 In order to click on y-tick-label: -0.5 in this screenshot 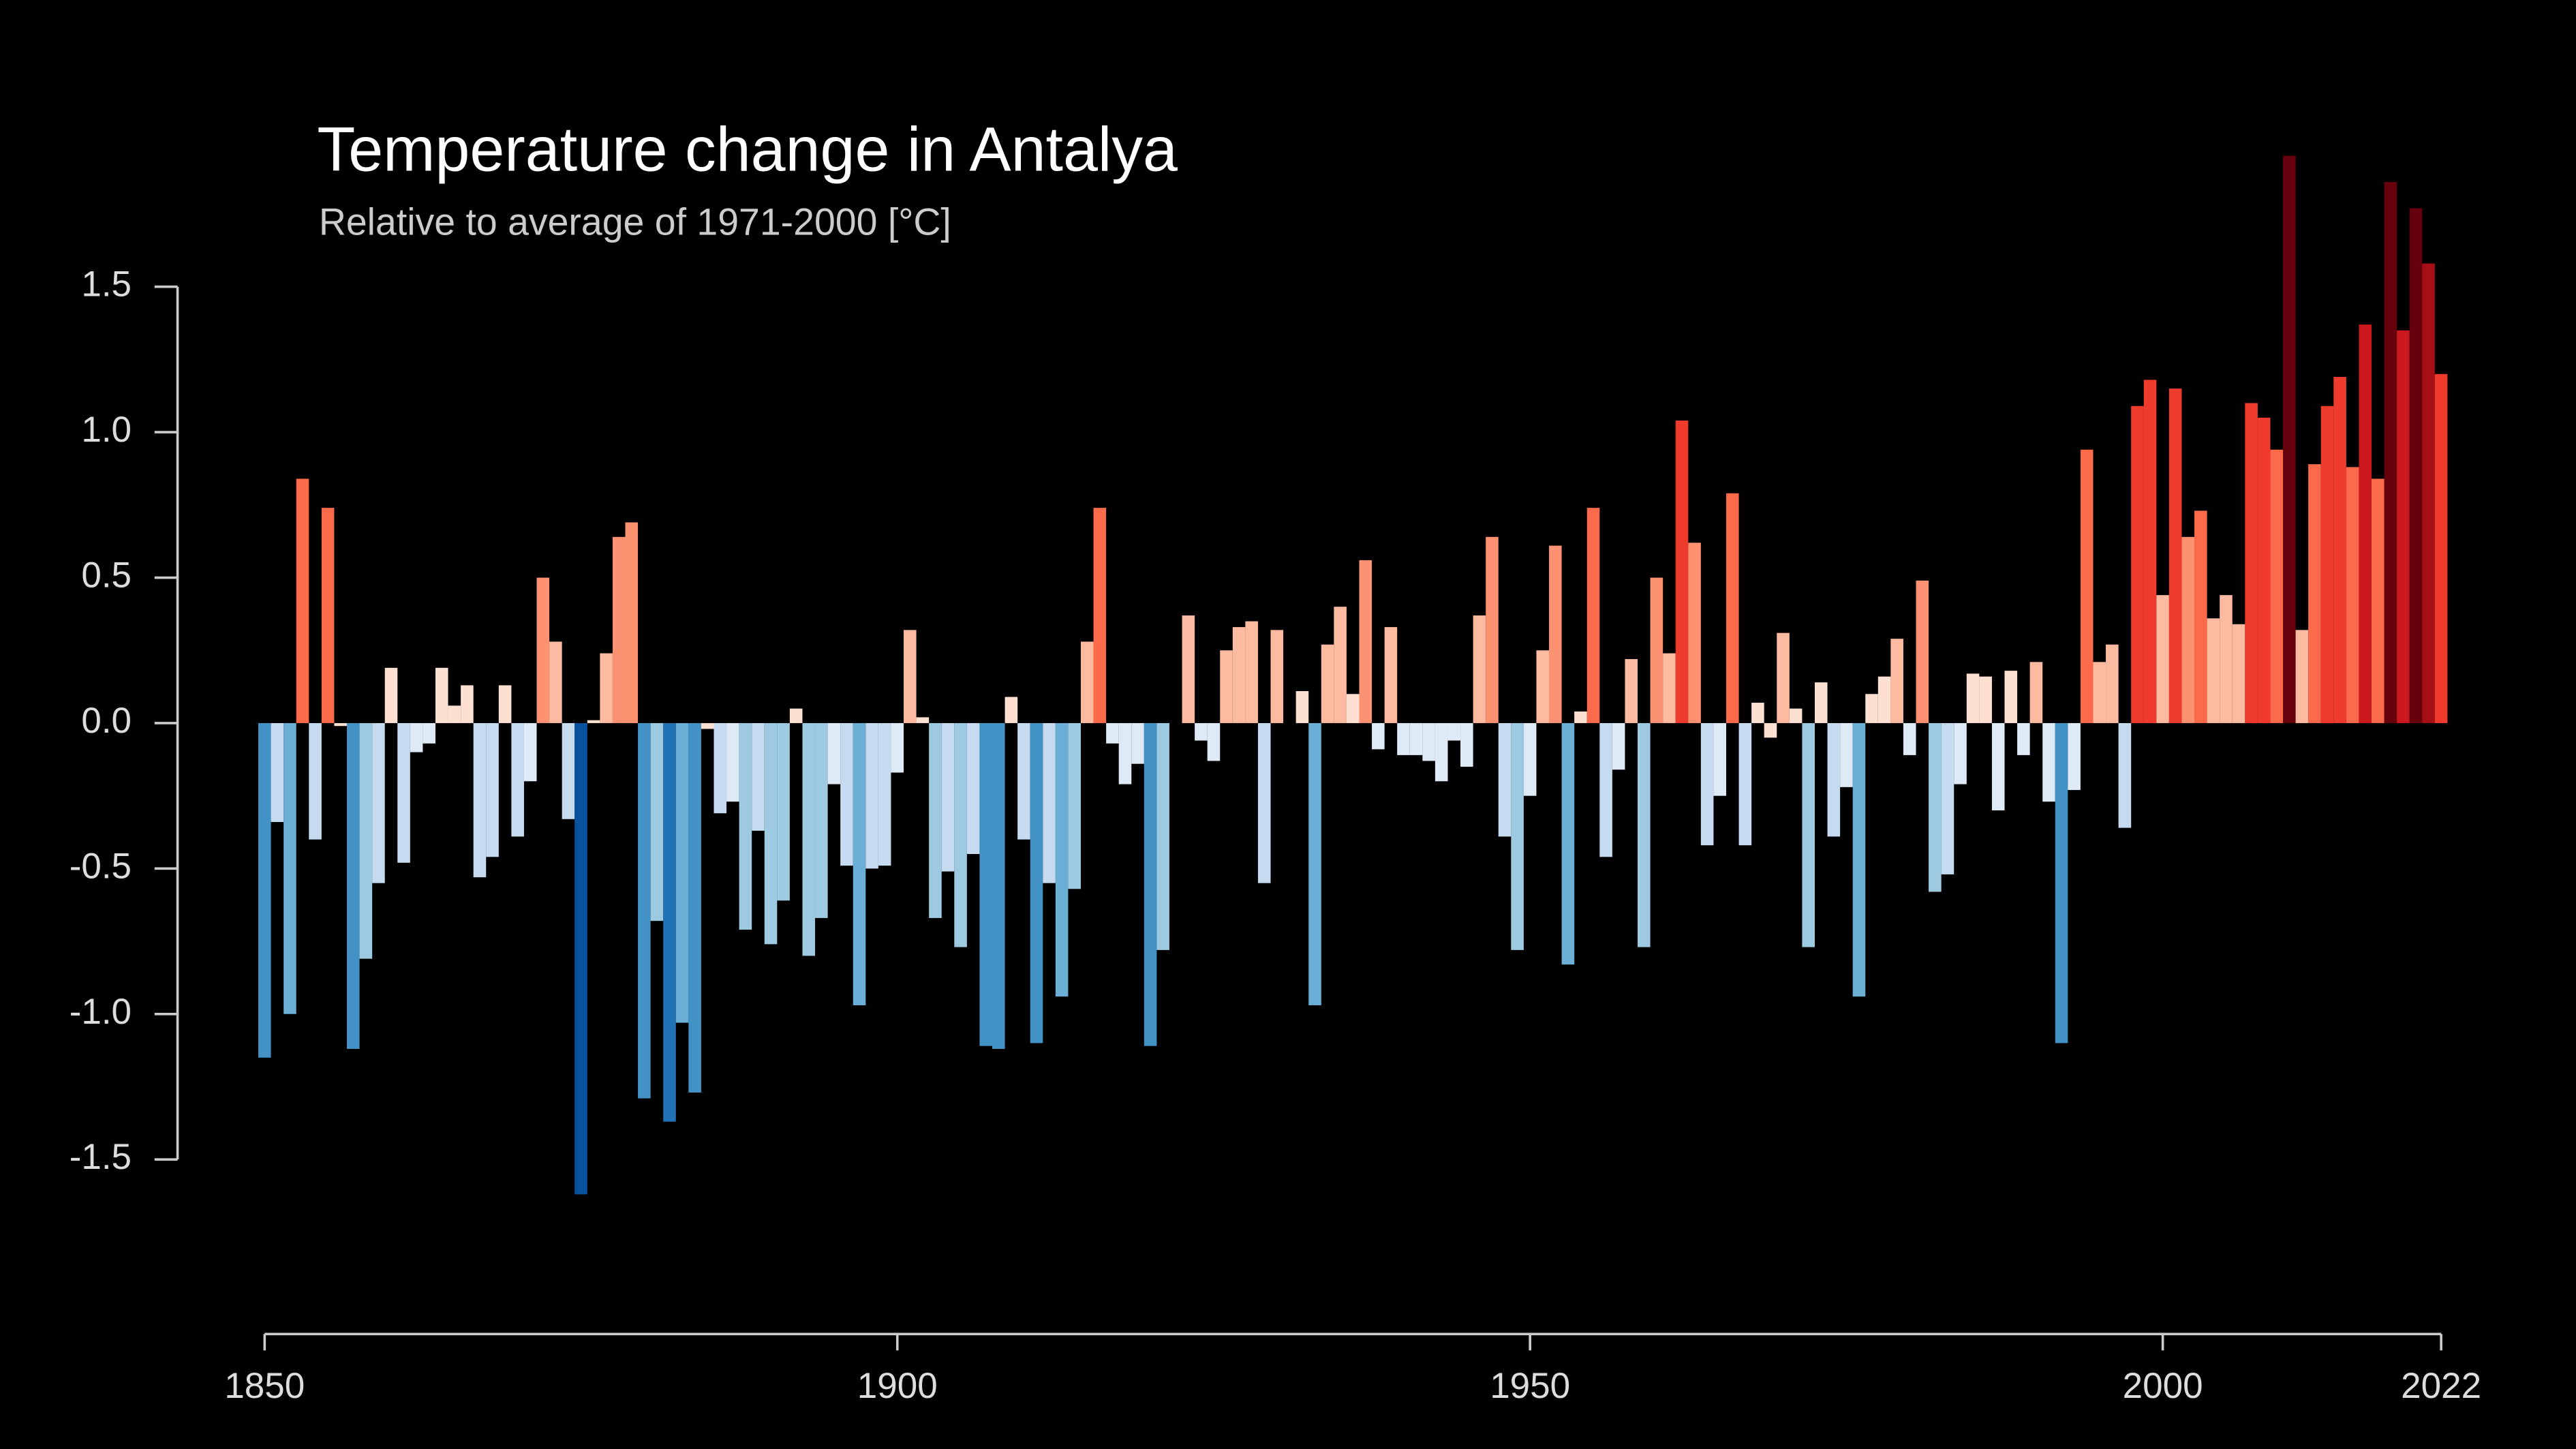, I will do `click(101, 866)`.